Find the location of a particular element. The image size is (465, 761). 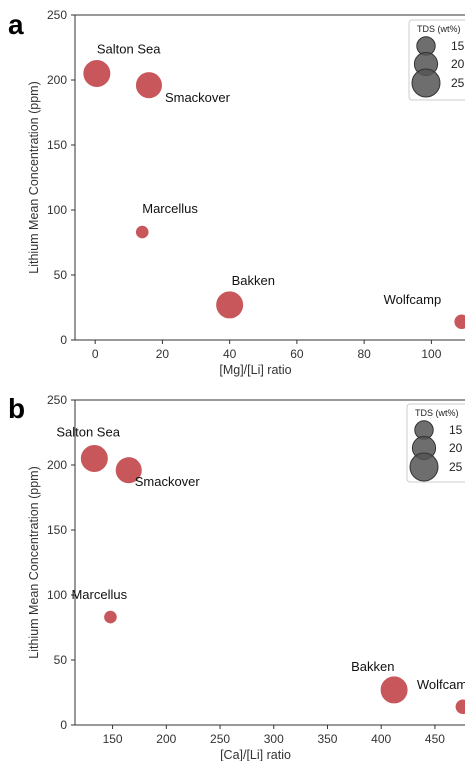

x-tick-label: 150 is located at coordinates (113, 739).